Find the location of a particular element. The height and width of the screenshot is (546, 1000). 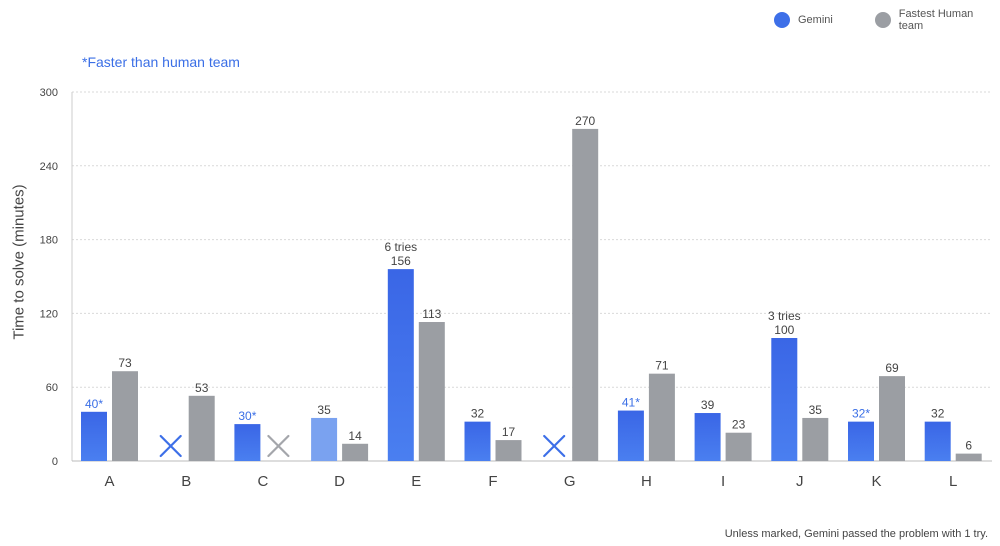

human-value-label: 23 is located at coordinates (739, 425).